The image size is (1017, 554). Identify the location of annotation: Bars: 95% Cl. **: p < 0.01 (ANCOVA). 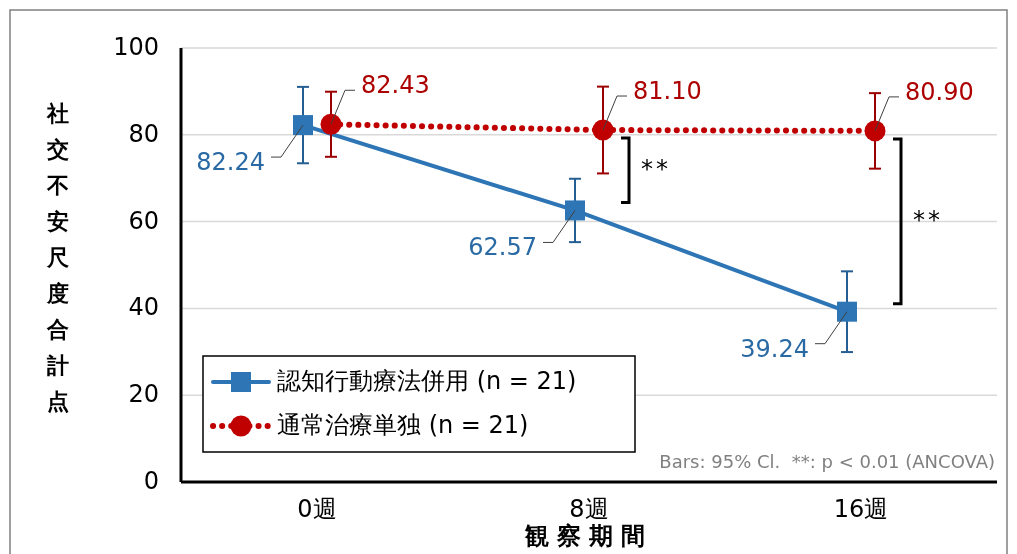
(827, 461).